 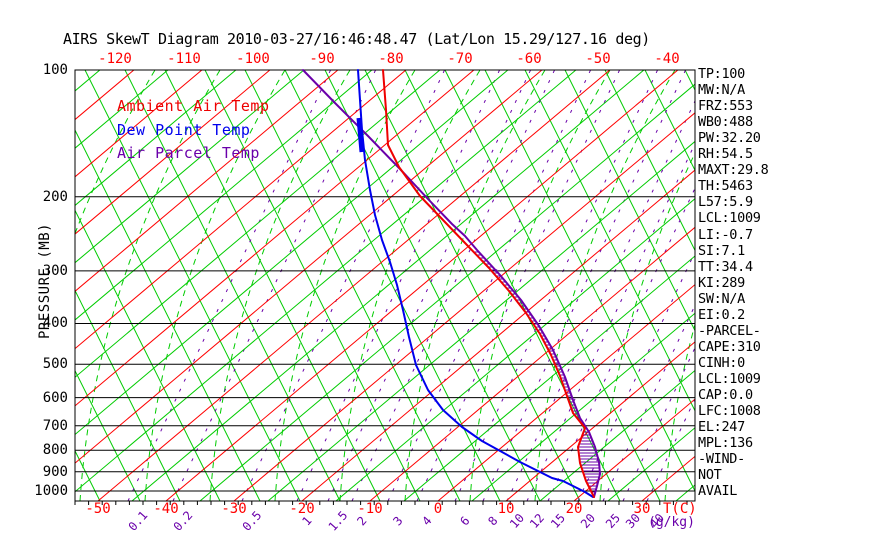 I want to click on stat-line: NOT, so click(x=710, y=475).